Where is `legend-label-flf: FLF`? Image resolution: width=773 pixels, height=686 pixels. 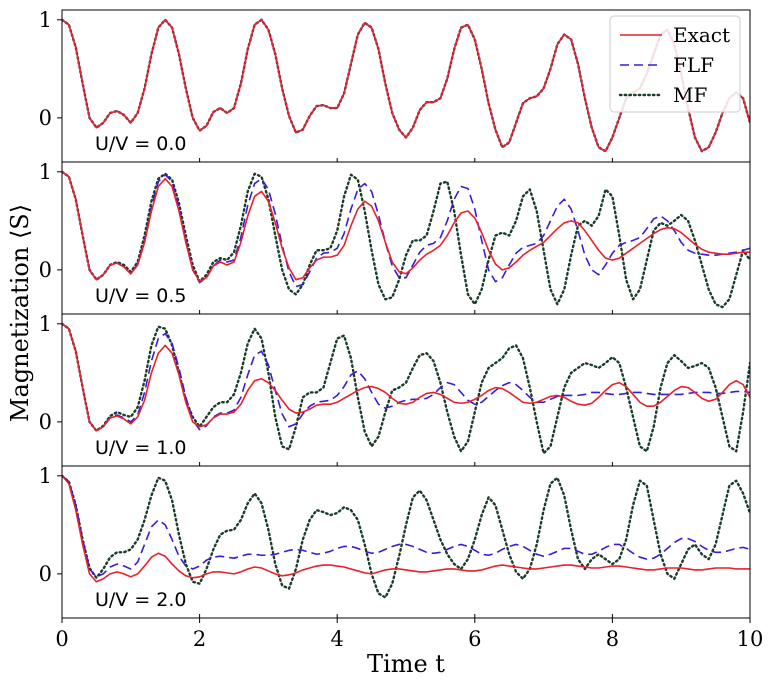
legend-label-flf: FLF is located at coordinates (693, 65).